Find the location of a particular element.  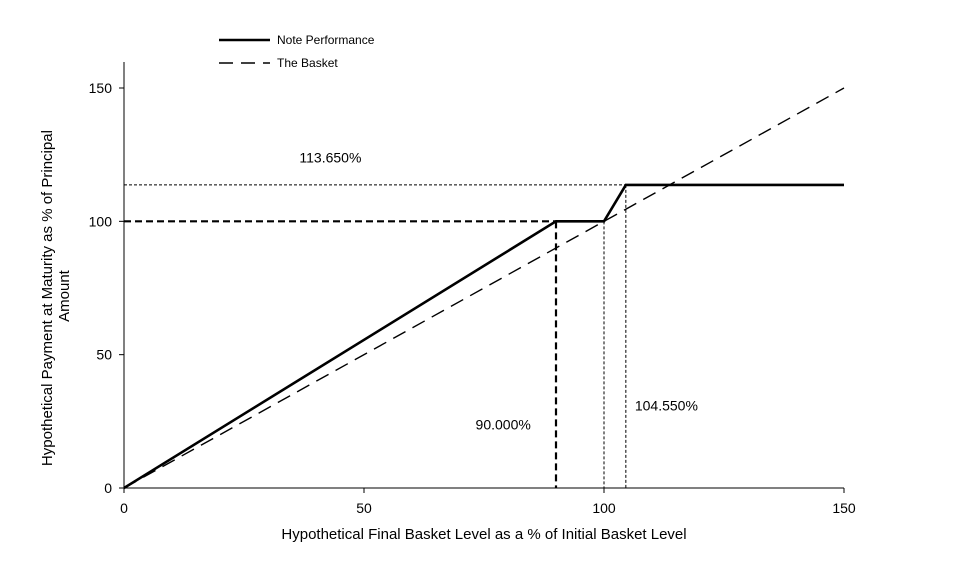

annotation-label: 104.550% is located at coordinates (666, 406).